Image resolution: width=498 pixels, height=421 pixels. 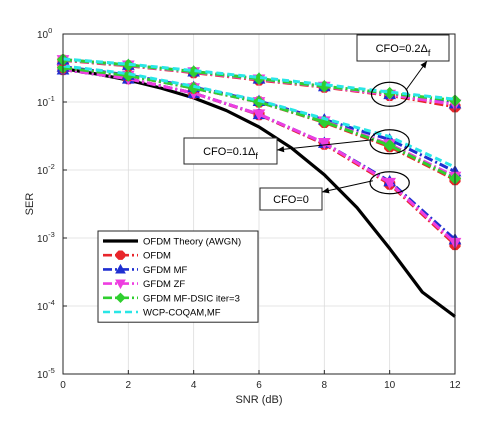 I want to click on legend-entry: GFDM MF, so click(x=145, y=269).